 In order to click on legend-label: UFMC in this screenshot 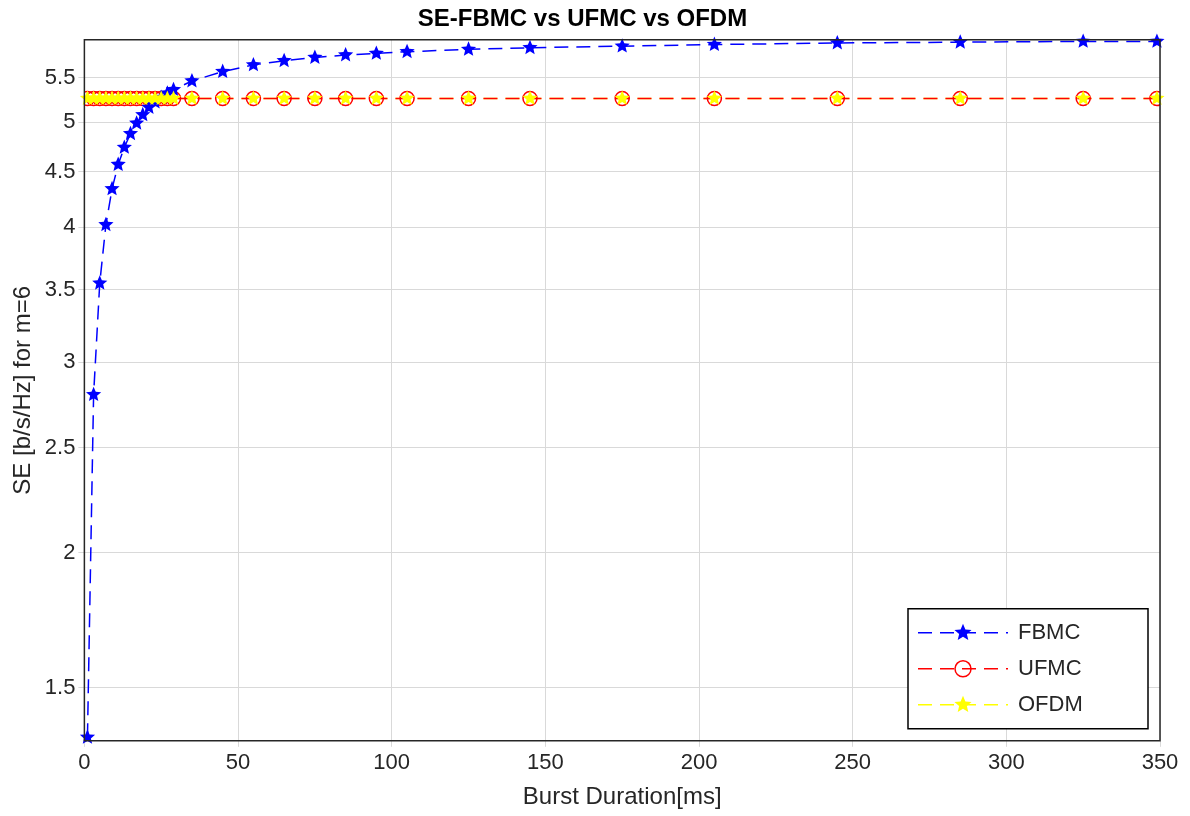, I will do `click(1050, 667)`.